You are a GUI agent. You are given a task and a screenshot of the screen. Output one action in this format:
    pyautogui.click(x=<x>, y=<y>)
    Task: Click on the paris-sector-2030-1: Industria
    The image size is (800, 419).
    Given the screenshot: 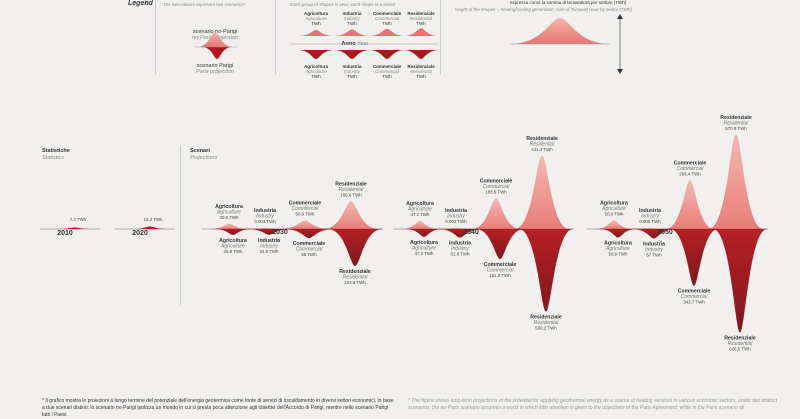 What is the action you would take?
    pyautogui.click(x=269, y=241)
    